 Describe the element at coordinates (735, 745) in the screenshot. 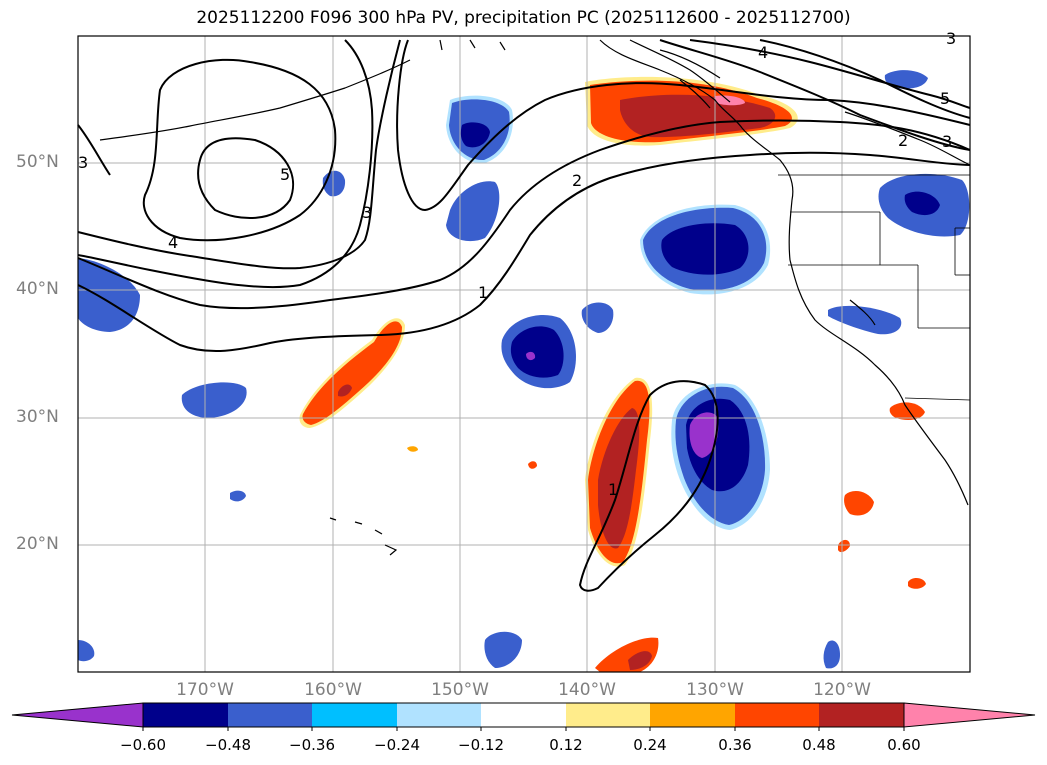

I see `colorbar-tick-label: 0.36` at that location.